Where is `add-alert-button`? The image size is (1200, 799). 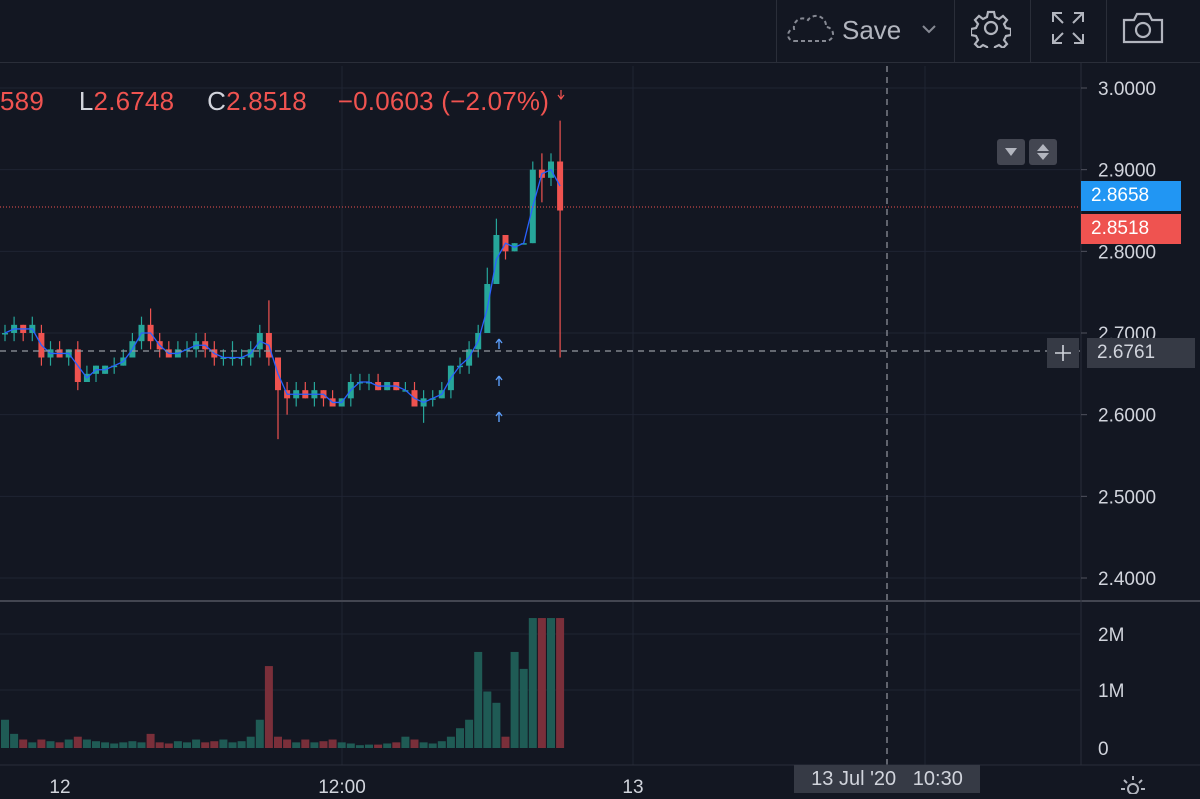
add-alert-button is located at coordinates (1063, 353).